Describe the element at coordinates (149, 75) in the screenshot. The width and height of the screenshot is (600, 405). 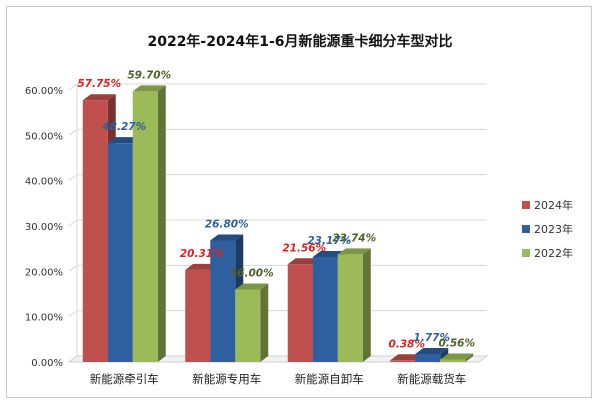
I see `data-label: 59.70%` at that location.